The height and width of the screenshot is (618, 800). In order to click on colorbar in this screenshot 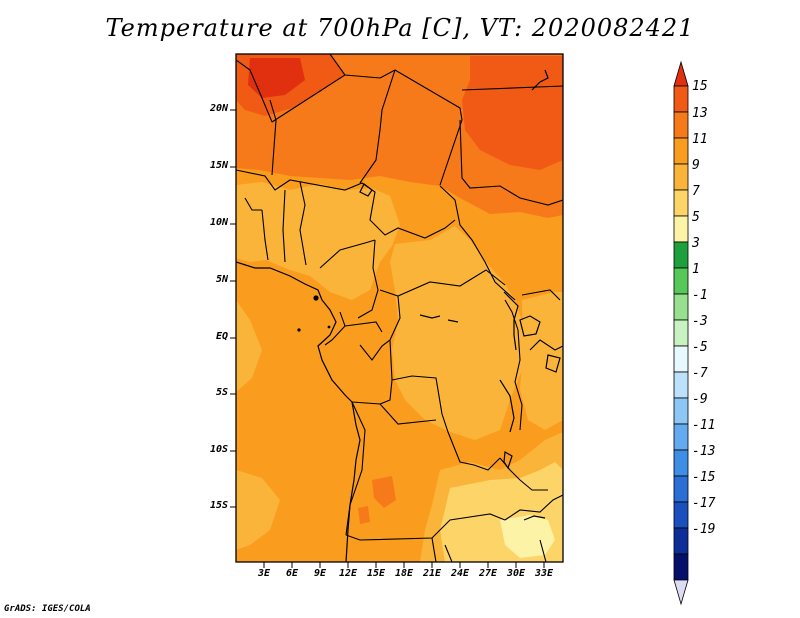, I will do `click(681, 333)`.